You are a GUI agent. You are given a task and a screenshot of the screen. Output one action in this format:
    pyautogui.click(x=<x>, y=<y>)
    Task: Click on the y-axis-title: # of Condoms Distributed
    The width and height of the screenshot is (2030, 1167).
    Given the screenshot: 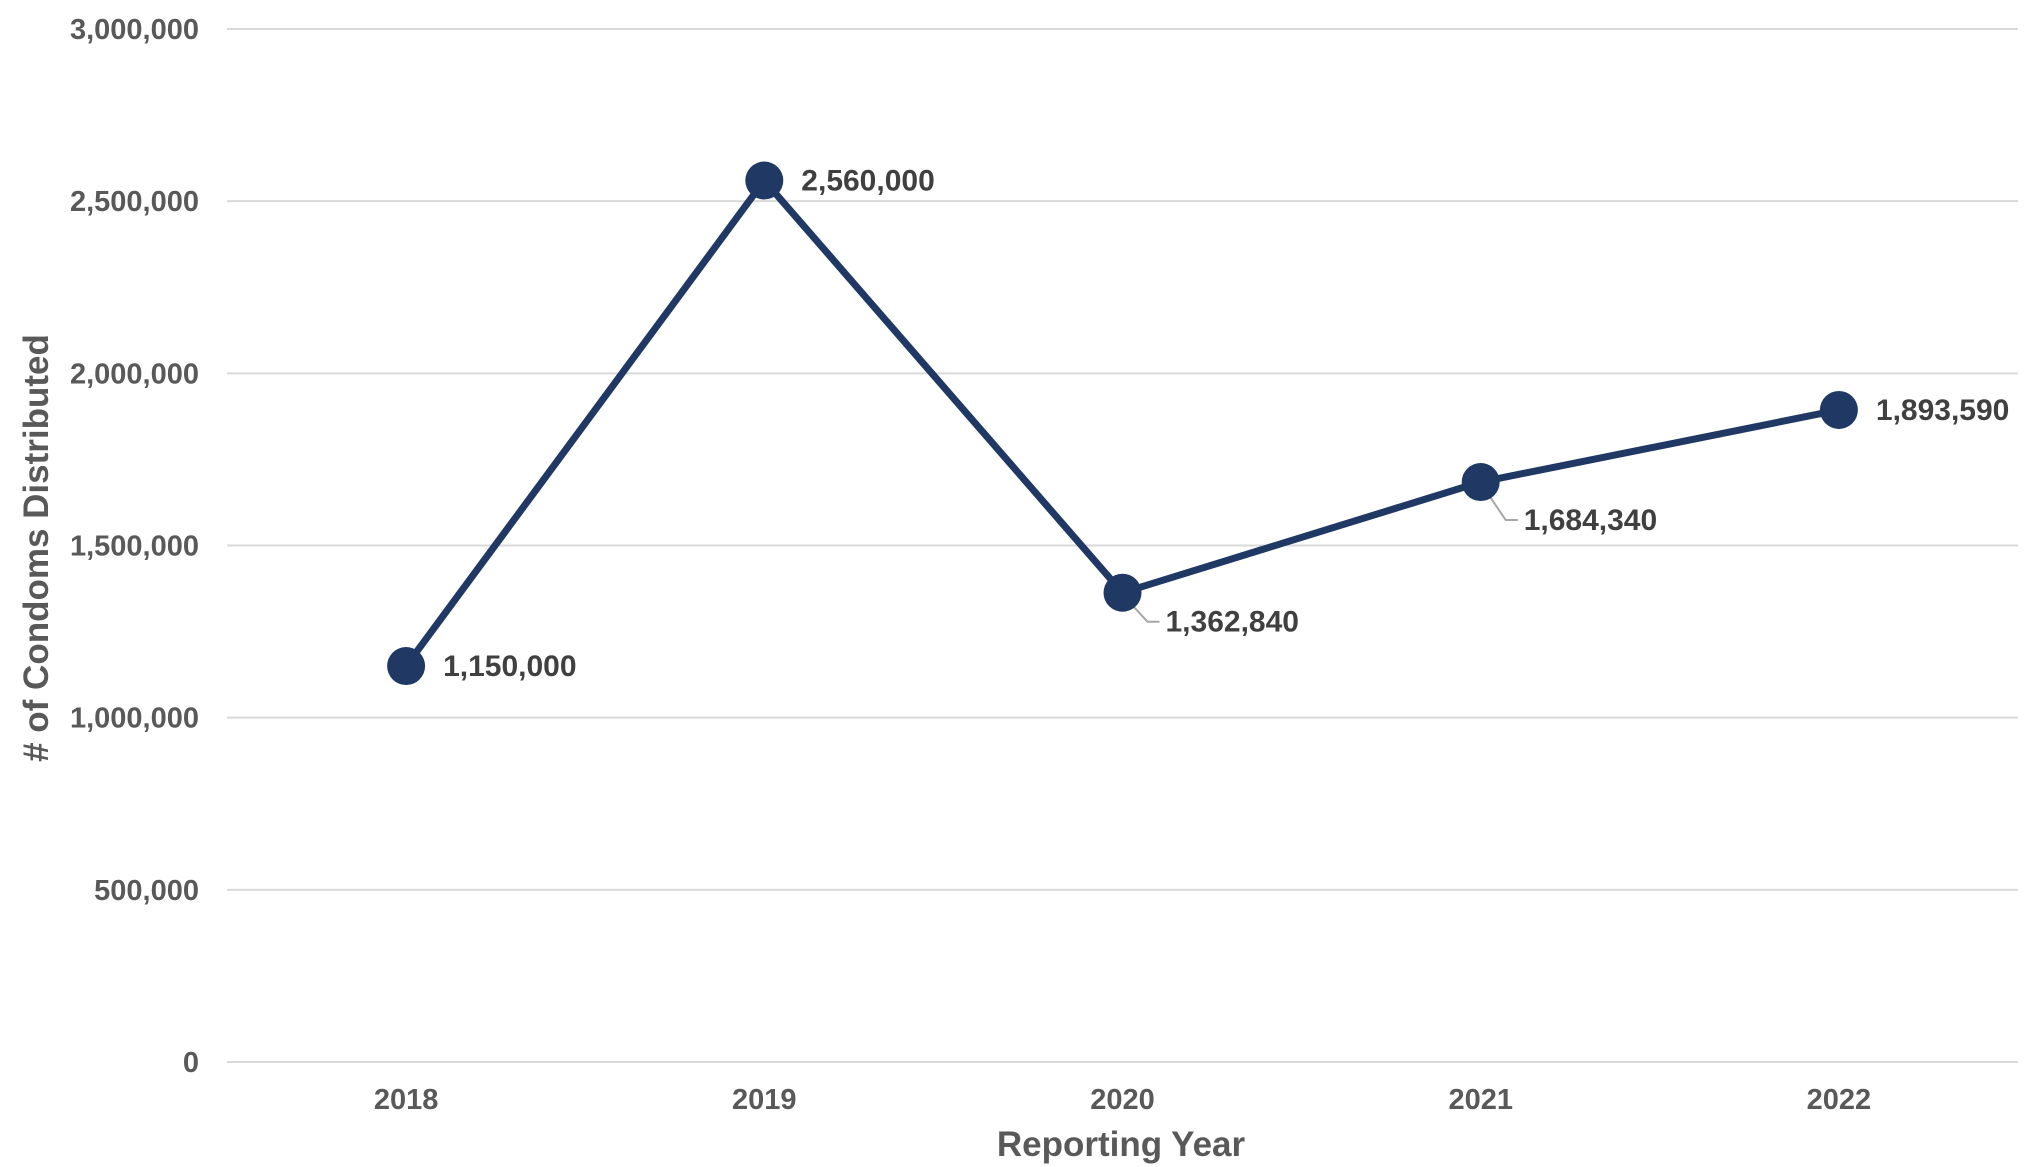 What is the action you would take?
    pyautogui.click(x=36, y=548)
    